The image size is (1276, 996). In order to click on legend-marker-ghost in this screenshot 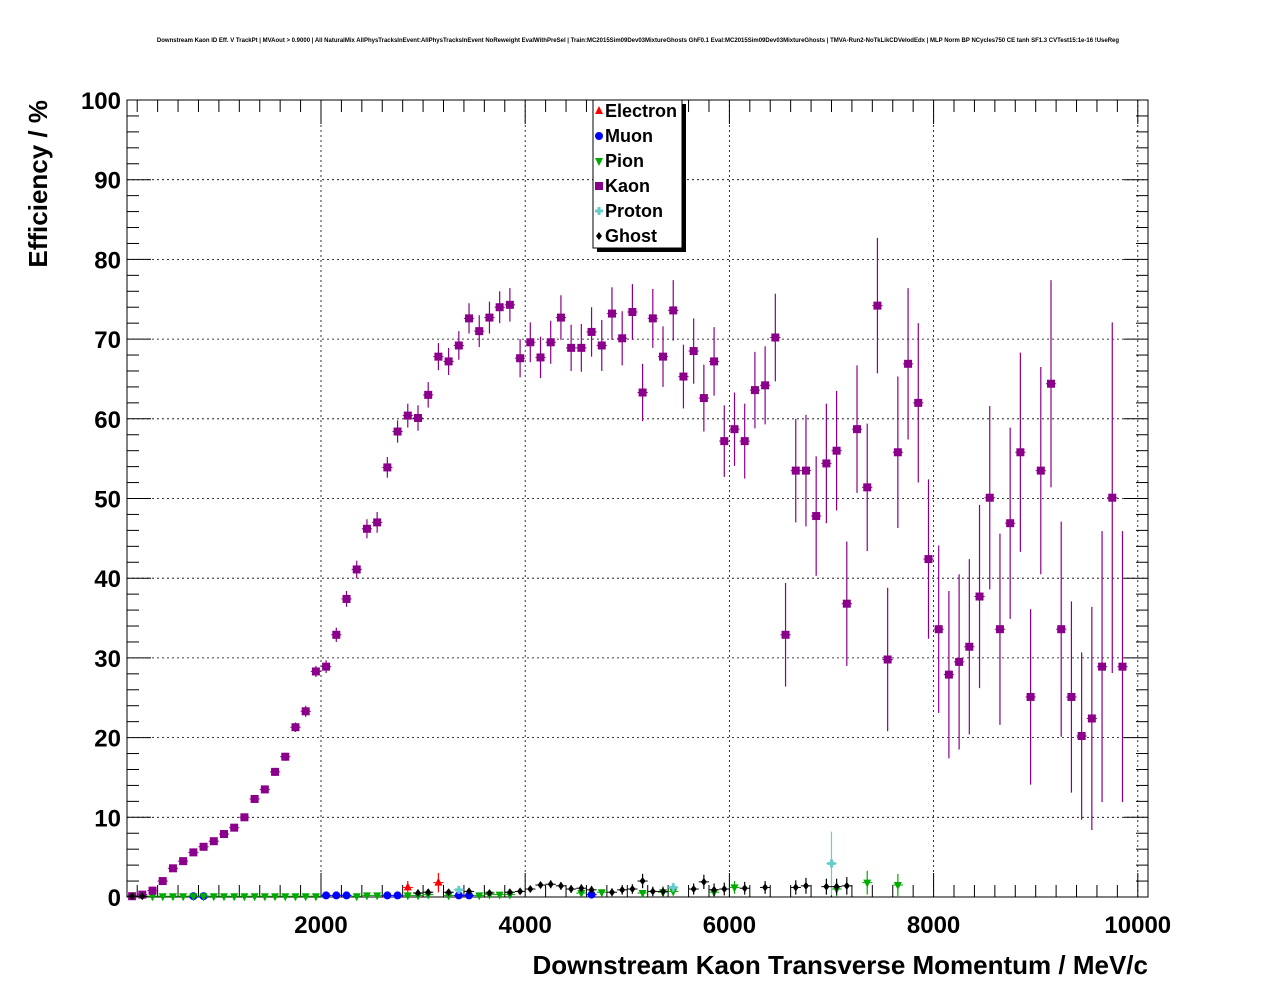, I will do `click(599, 236)`.